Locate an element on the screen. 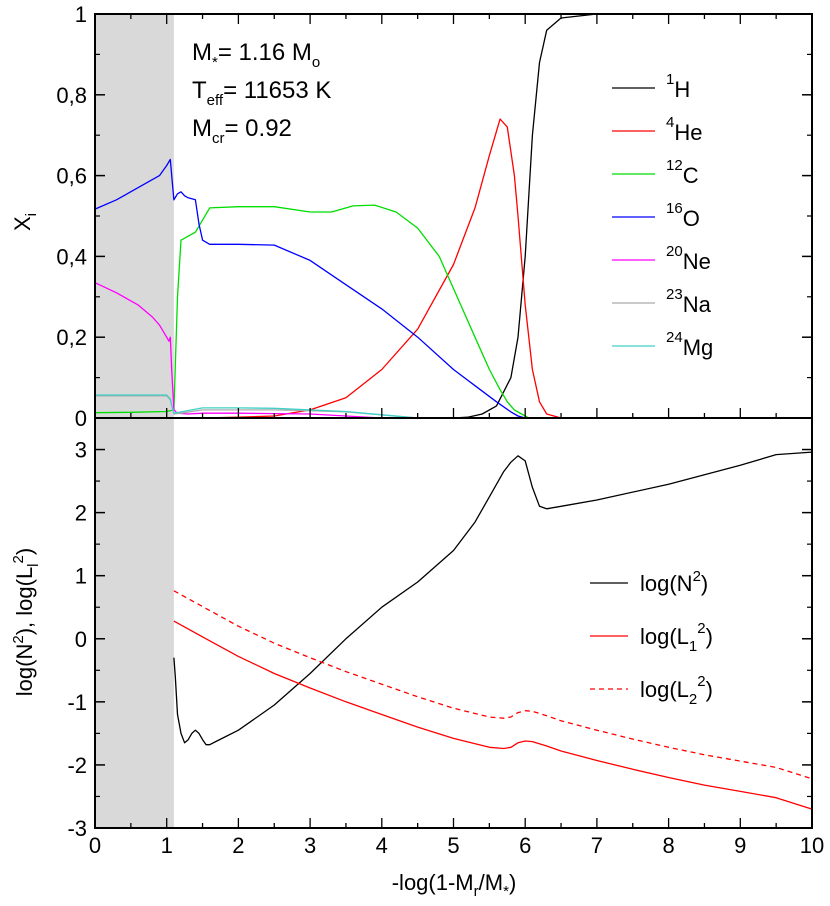 This screenshot has width=830, height=906. series-line-24mg is located at coordinates (453, 406).